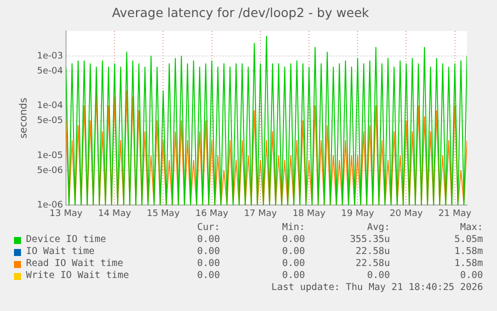  Describe the element at coordinates (261, 213) in the screenshot. I see `x-tick-label: 17 May` at that location.